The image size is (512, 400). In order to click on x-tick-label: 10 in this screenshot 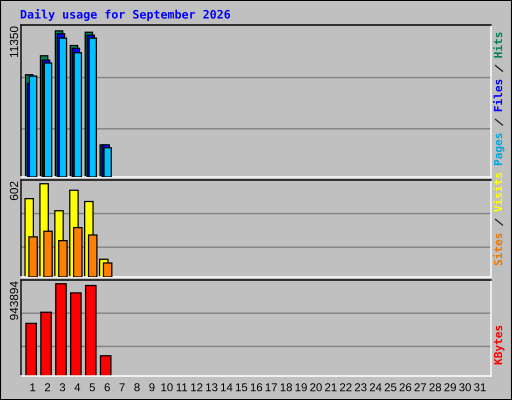, I will do `click(167, 387)`.